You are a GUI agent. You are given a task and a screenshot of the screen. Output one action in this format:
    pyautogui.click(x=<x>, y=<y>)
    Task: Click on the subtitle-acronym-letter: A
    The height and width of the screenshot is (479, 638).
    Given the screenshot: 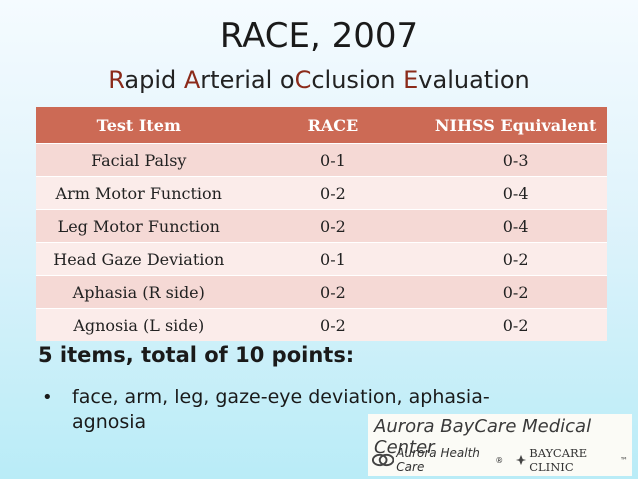 What is the action you would take?
    pyautogui.click(x=192, y=80)
    